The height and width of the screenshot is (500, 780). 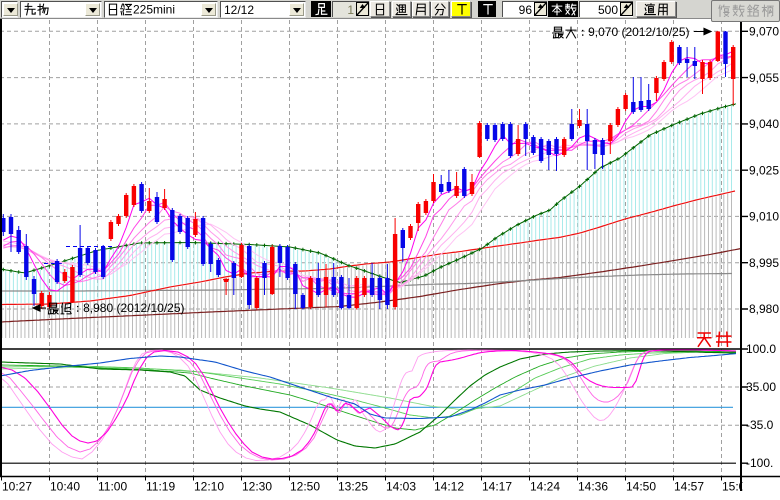 I want to click on svg-text: 10:40, so click(x=65, y=487).